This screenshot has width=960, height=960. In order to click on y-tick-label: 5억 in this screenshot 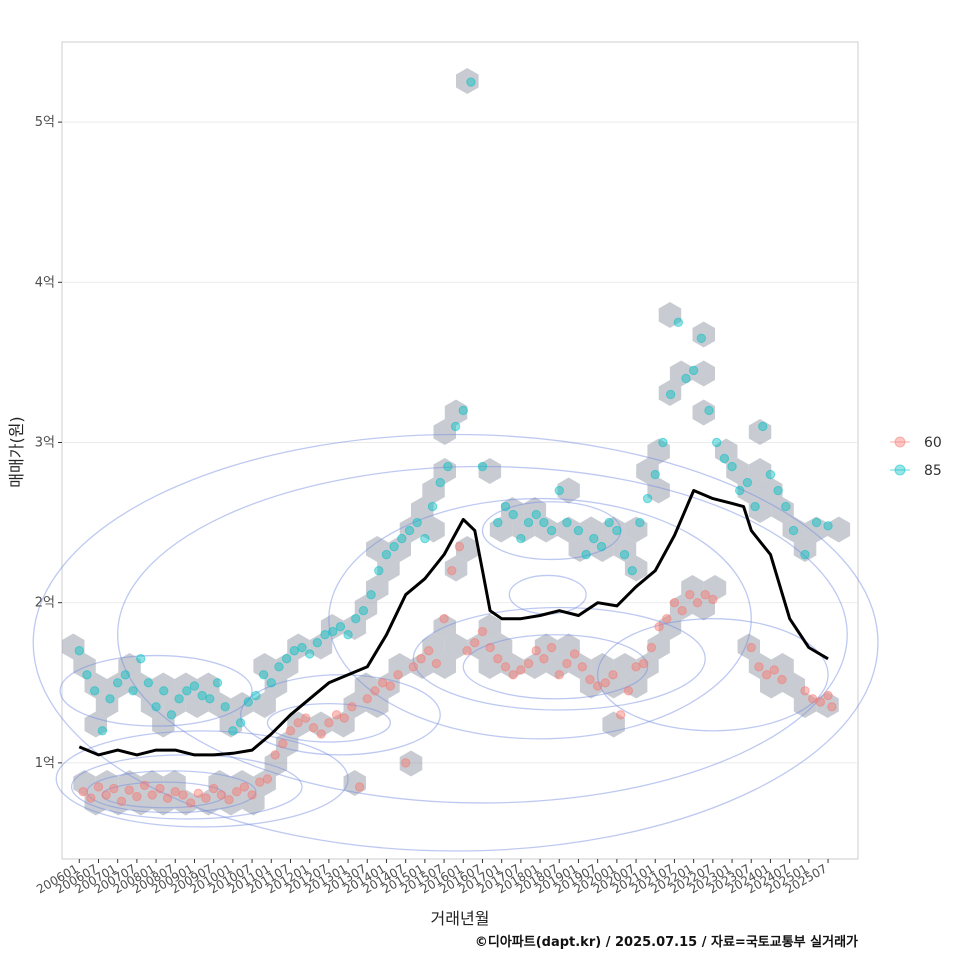, I will do `click(45, 122)`.